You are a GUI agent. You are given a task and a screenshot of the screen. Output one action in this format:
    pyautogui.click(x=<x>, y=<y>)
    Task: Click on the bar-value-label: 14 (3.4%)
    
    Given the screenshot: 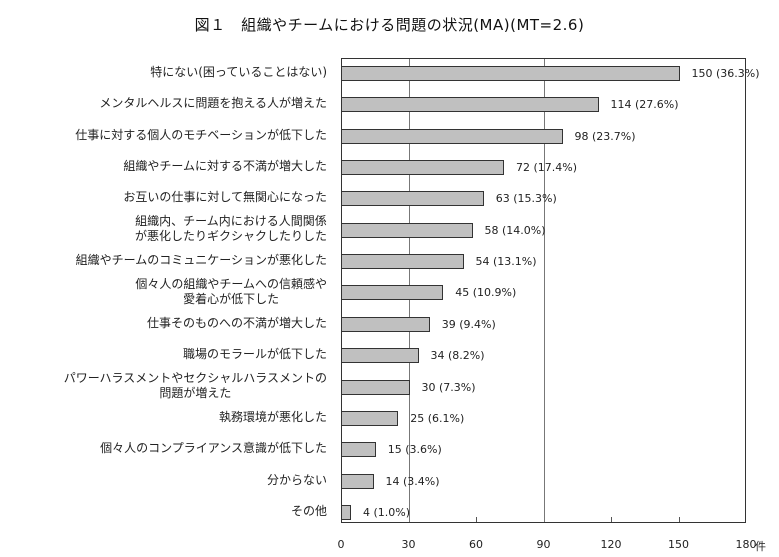 What is the action you would take?
    pyautogui.click(x=412, y=481)
    